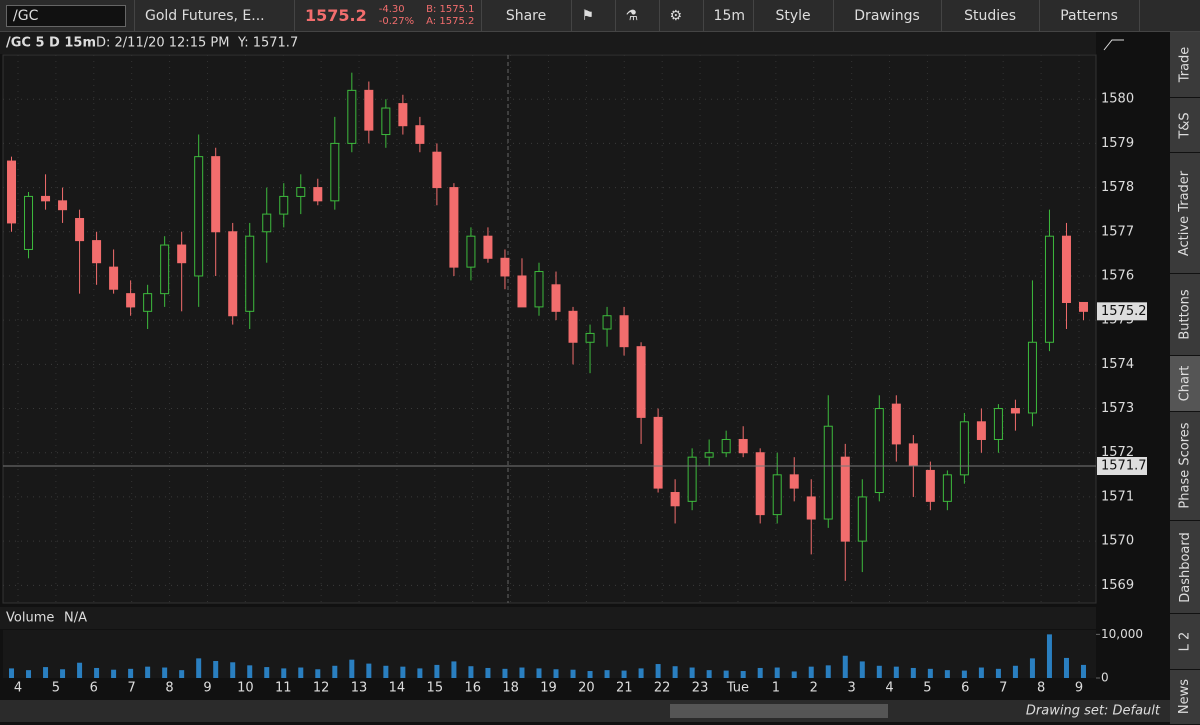 The image size is (1200, 725). Describe the element at coordinates (1124, 466) in the screenshot. I see `crosshair-label: 1571.7` at that location.